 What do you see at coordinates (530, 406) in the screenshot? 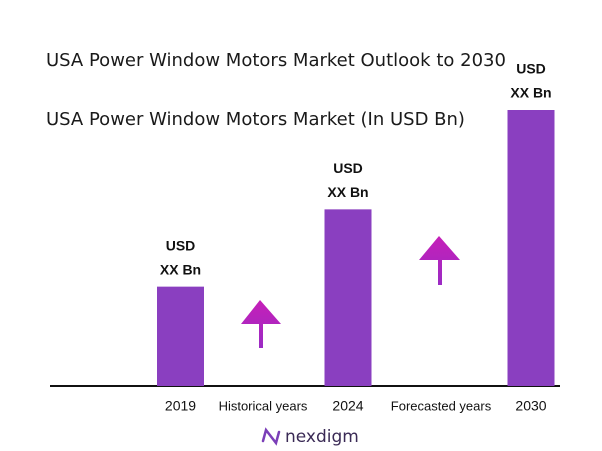
I see `x-tick-label: 2030` at bounding box center [530, 406].